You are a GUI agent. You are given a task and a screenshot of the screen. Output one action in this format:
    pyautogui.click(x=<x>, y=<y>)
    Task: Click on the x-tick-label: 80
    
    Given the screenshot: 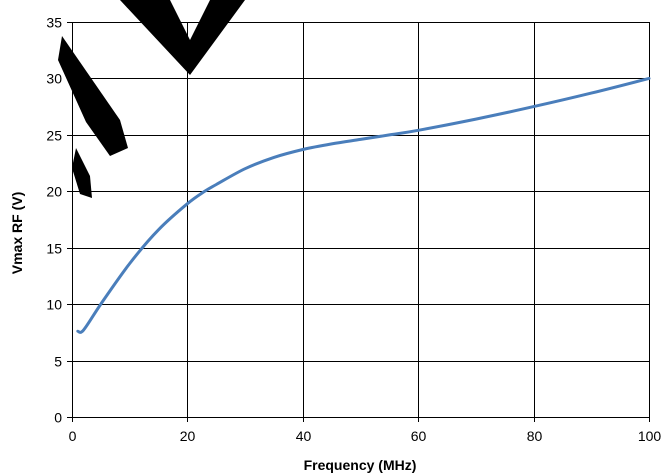 What is the action you would take?
    pyautogui.click(x=535, y=436)
    